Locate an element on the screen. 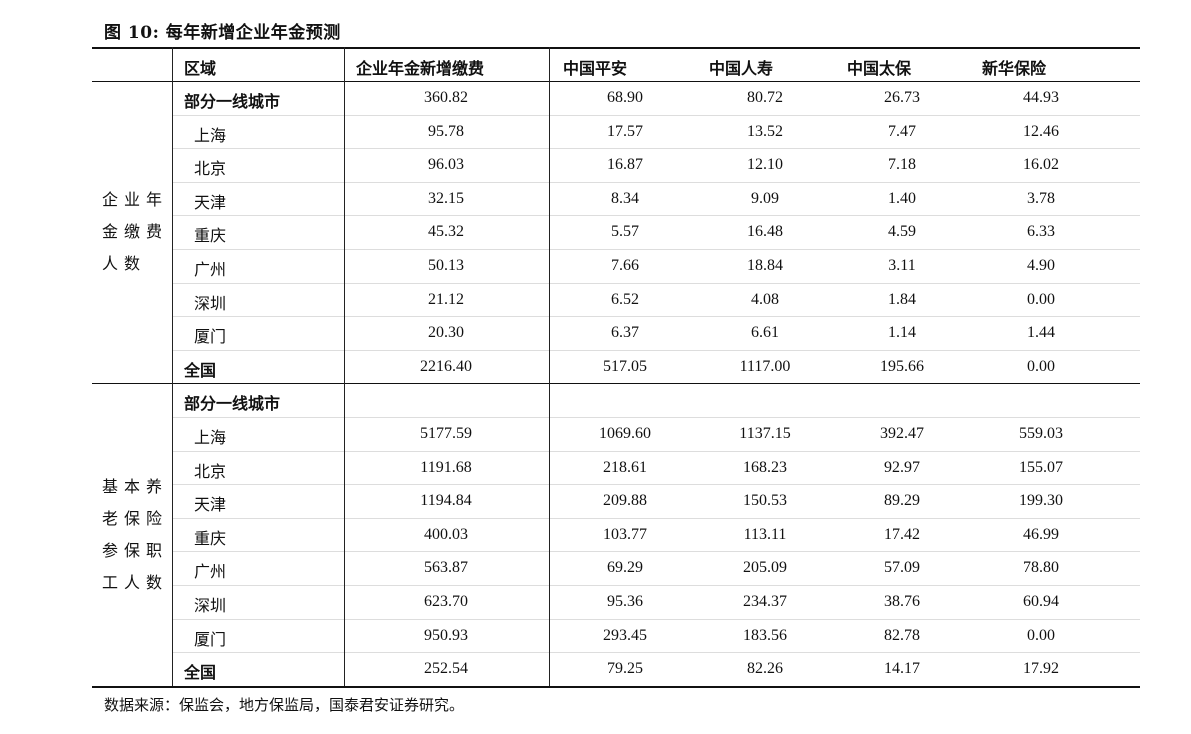 The height and width of the screenshot is (734, 1191). table-cell: 16.02 is located at coordinates (1041, 165).